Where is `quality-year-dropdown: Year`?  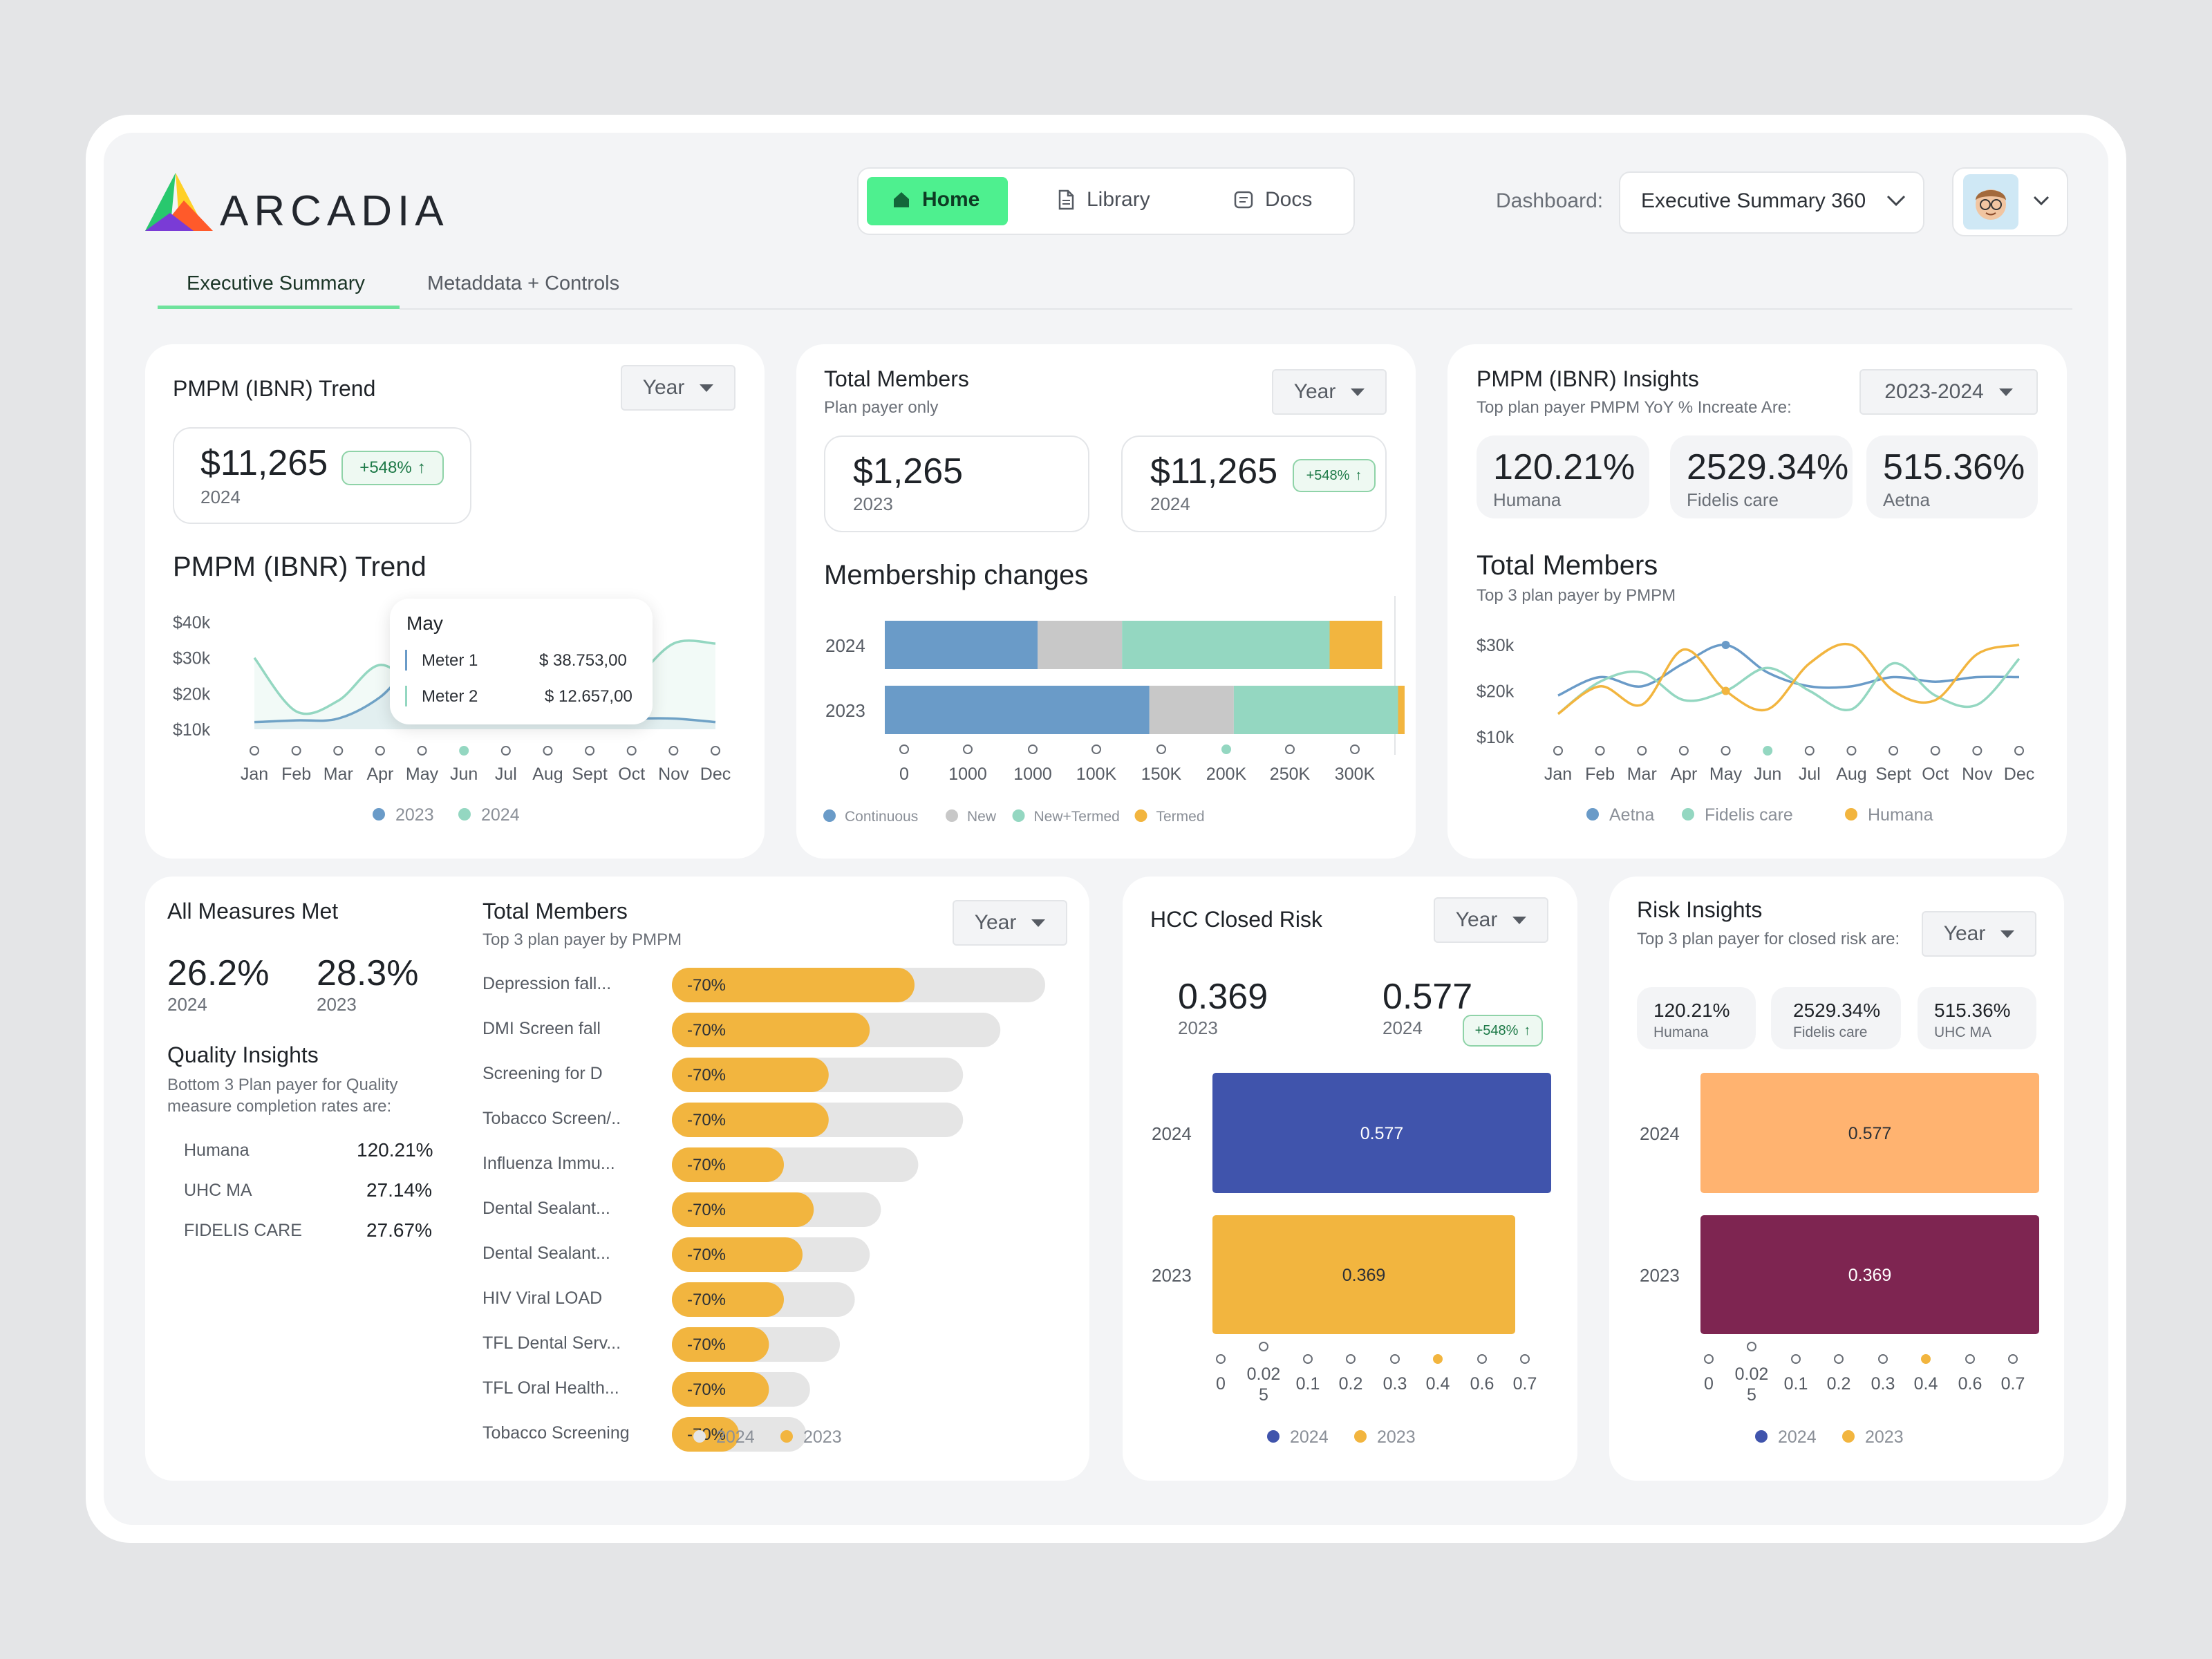 quality-year-dropdown: Year is located at coordinates (1010, 923).